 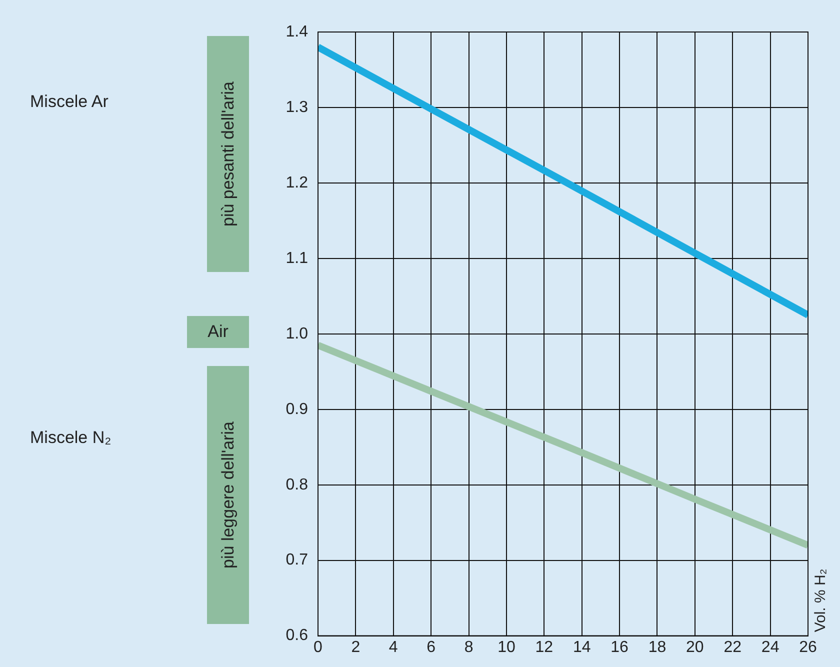 I want to click on y-tick-label: 0.8, so click(x=297, y=485).